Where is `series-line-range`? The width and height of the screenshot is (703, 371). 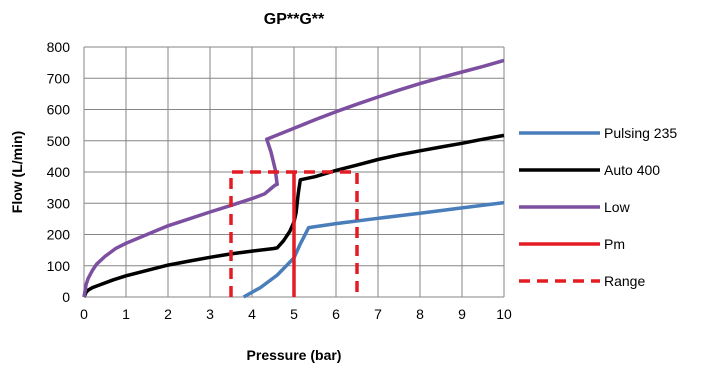 series-line-range is located at coordinates (294, 233).